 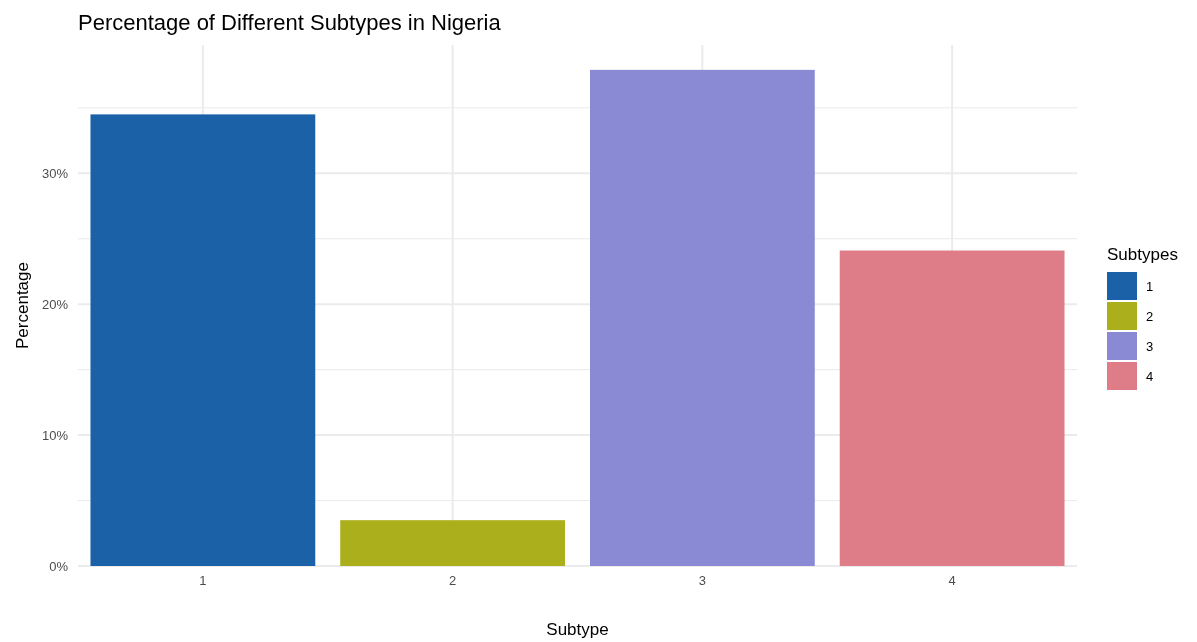 I want to click on chart-title: Percentage of Different Subtypes in Nigeria, so click(x=290, y=22).